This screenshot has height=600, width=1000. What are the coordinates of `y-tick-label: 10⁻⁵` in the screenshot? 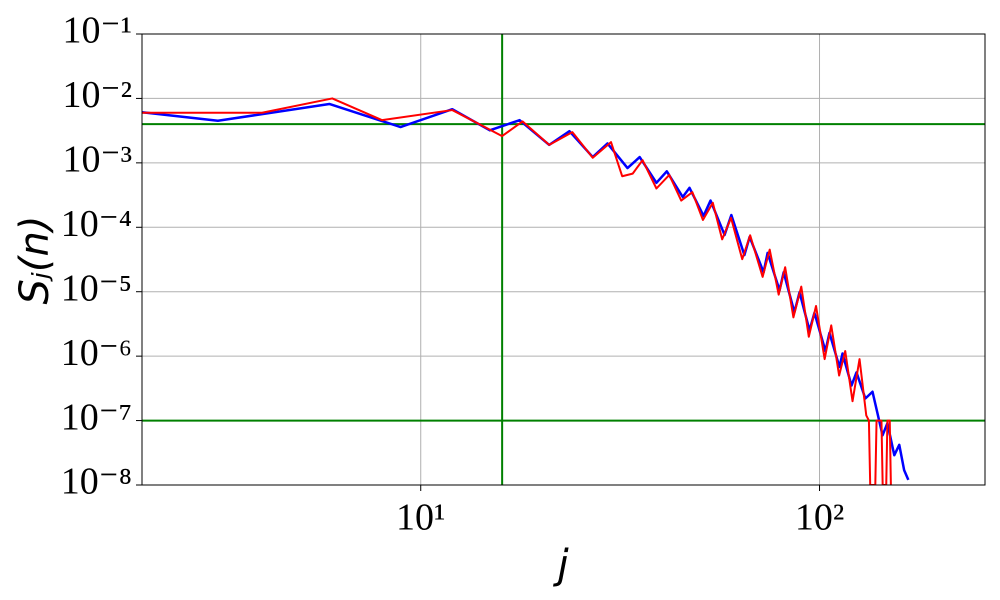 It's located at (96, 288).